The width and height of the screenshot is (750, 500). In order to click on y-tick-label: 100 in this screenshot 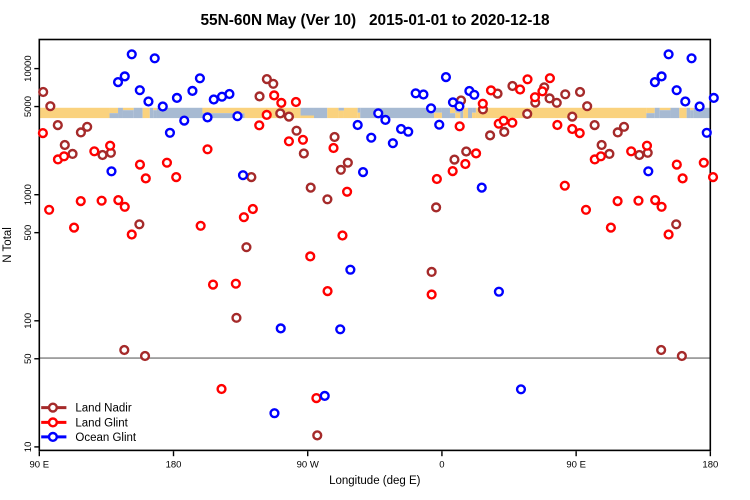, I will do `click(28, 321)`.